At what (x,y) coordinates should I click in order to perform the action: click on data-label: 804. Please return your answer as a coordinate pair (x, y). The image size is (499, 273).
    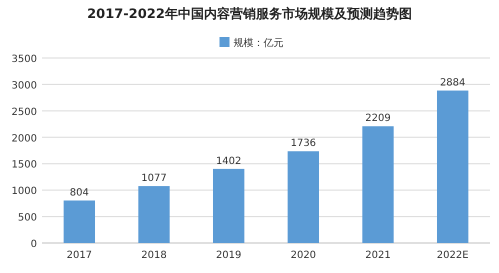
    Looking at the image, I should click on (79, 193).